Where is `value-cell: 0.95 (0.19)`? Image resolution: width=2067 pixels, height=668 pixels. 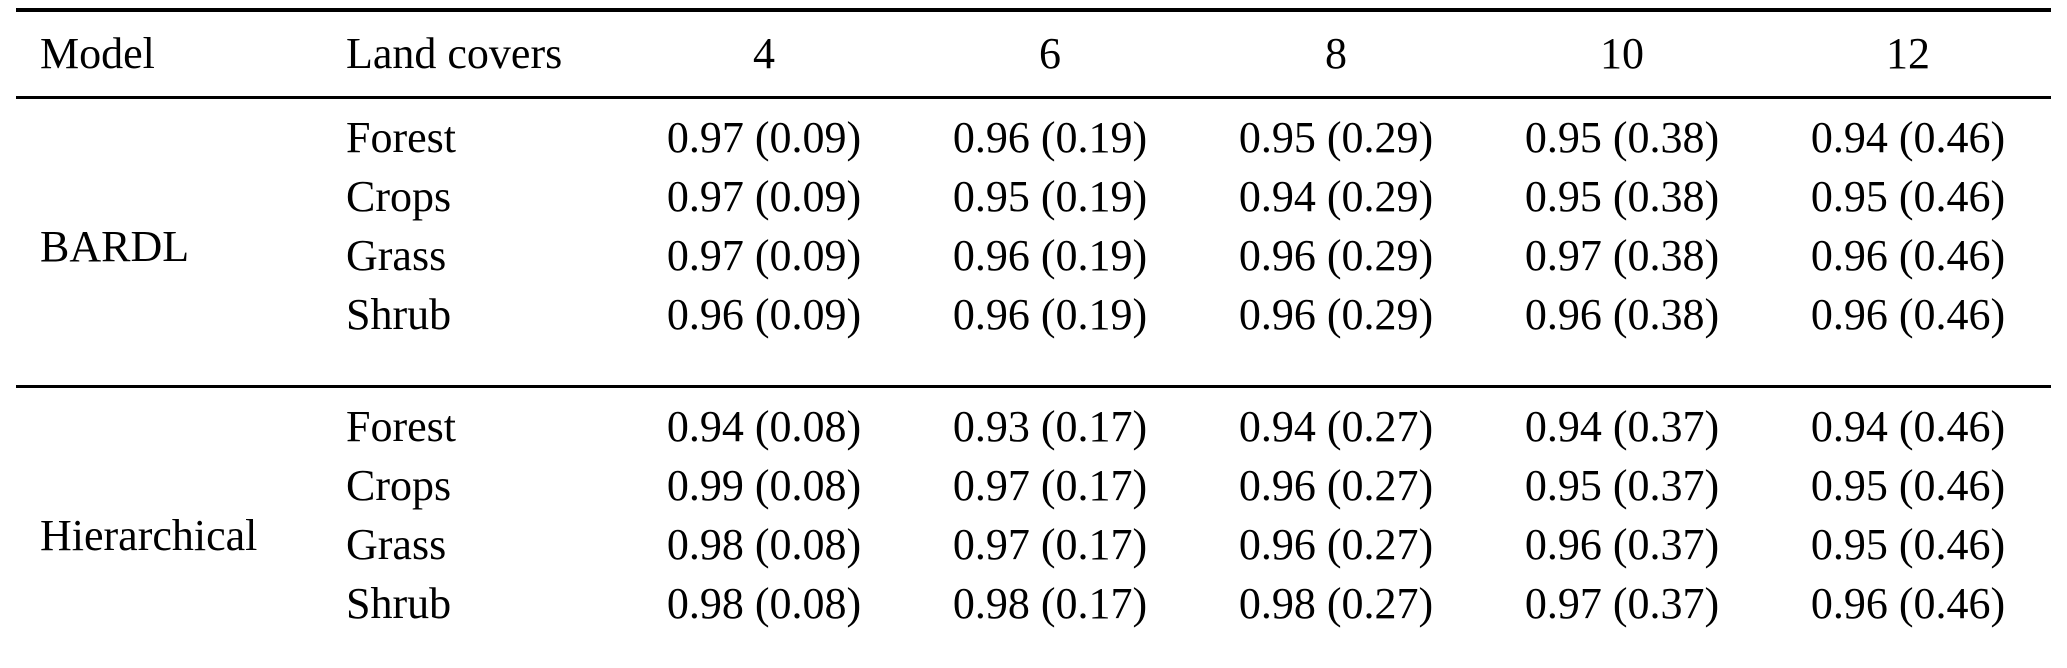
value-cell: 0.95 (0.19) is located at coordinates (1050, 196).